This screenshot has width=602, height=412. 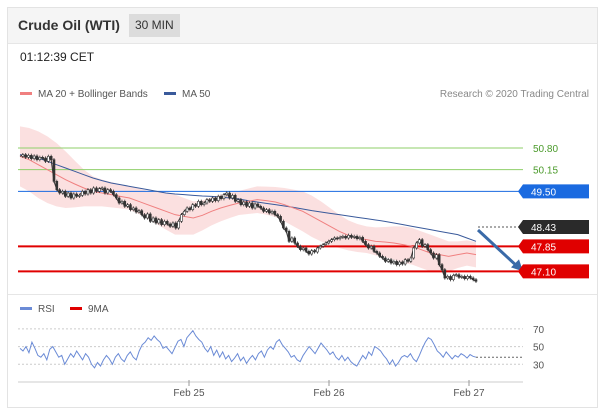 What do you see at coordinates (545, 171) in the screenshot?
I see `level-label-1: 50.15` at bounding box center [545, 171].